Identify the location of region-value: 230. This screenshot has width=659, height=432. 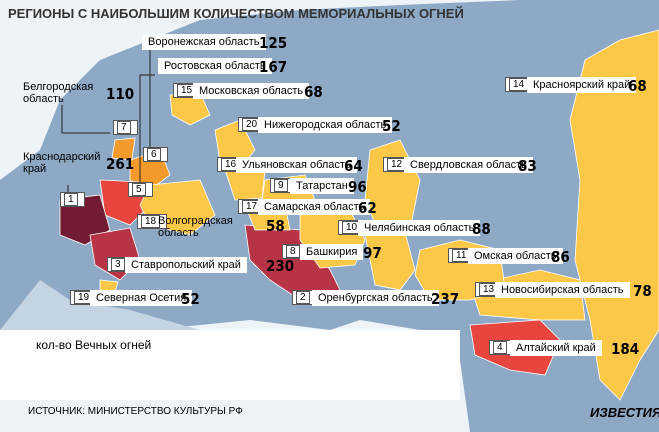
(278, 266).